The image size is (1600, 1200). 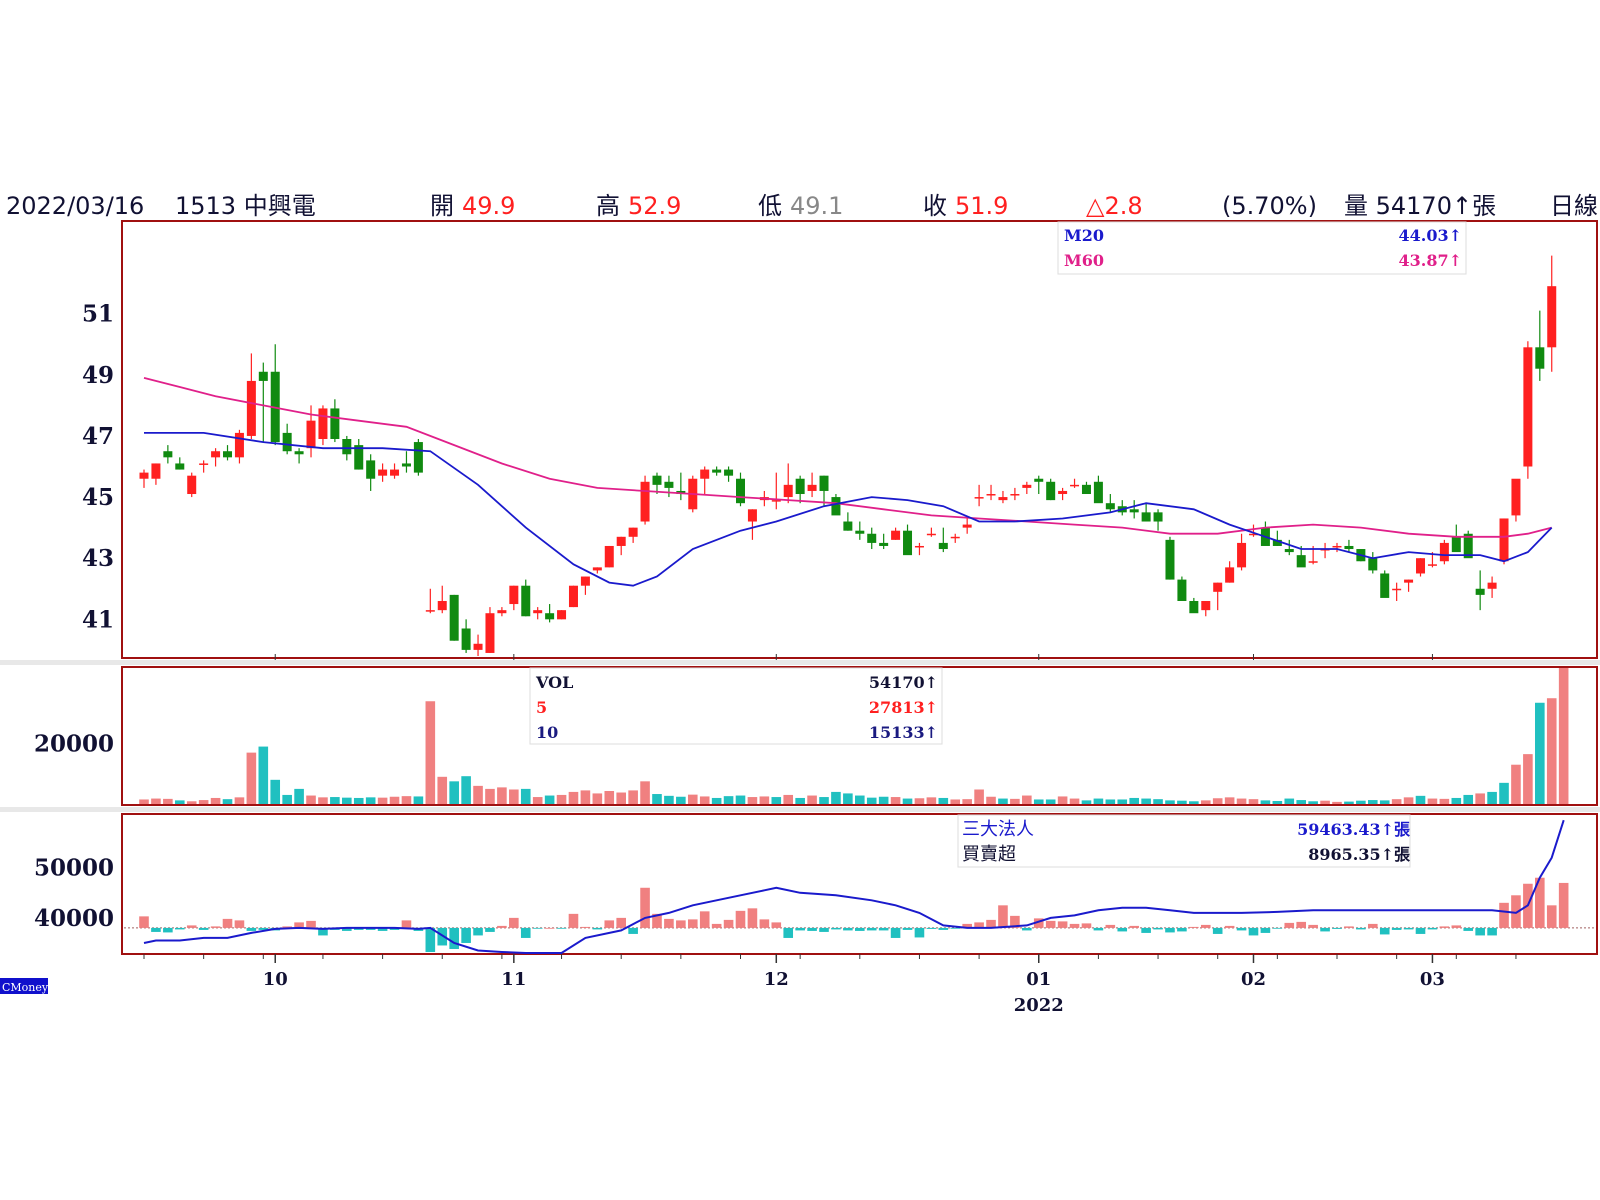 I want to click on institution-legend-box, so click(x=1184, y=841).